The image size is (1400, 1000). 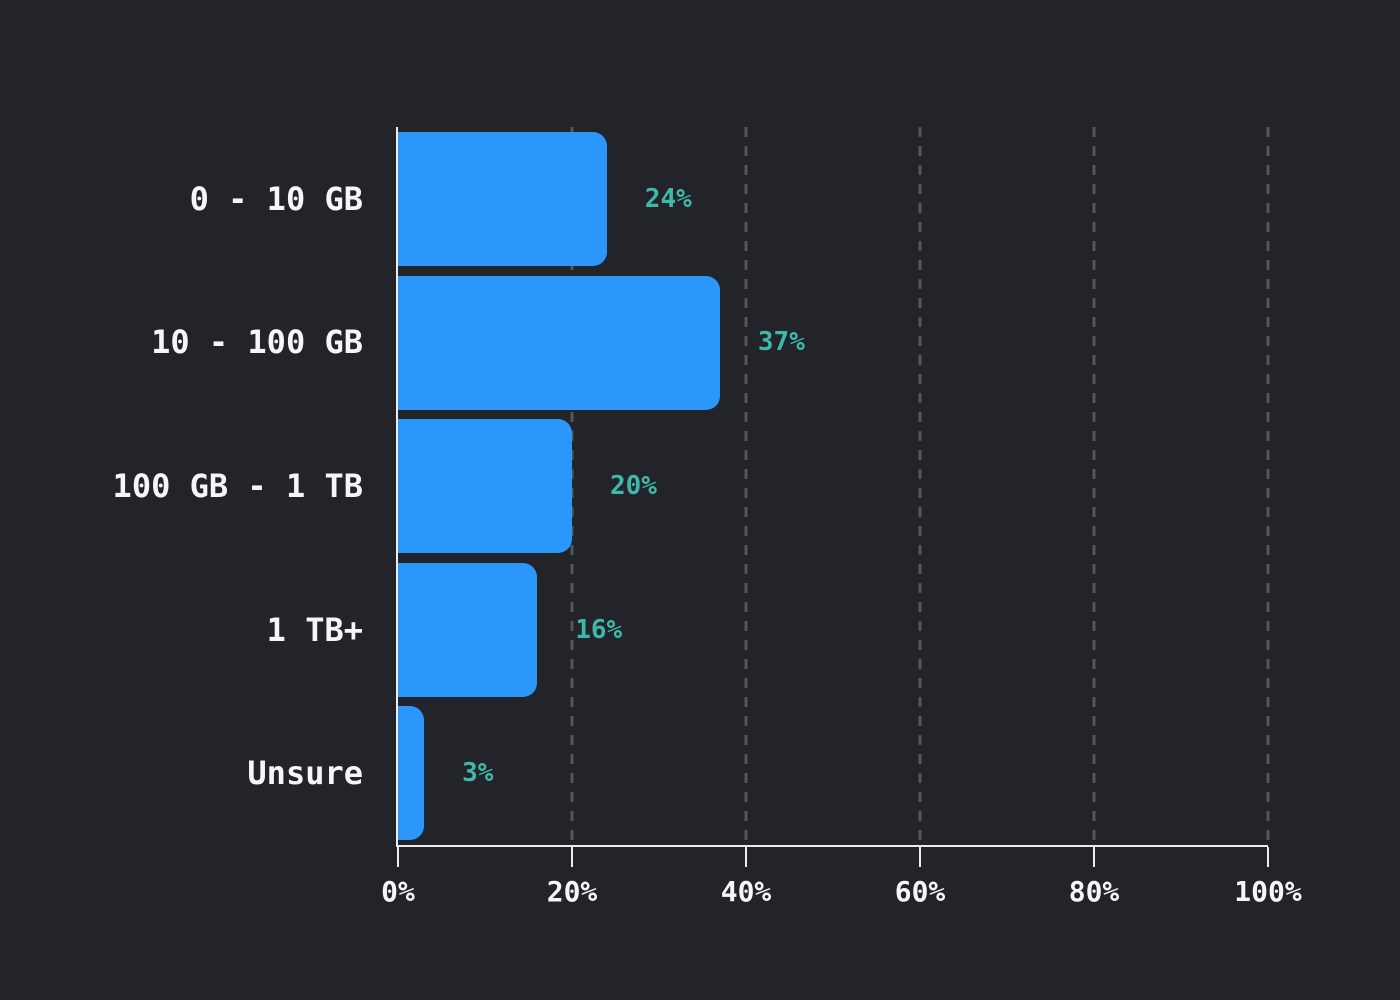 I want to click on x-axis-tick-label: 20%, so click(x=572, y=891).